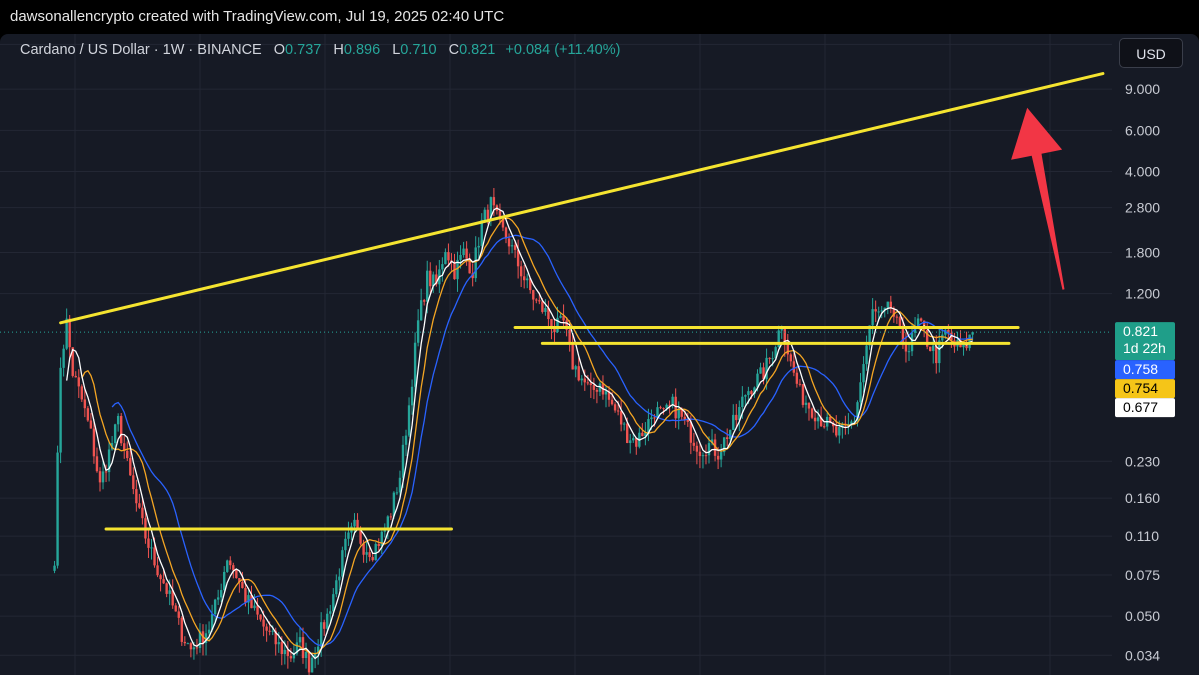 This screenshot has width=1199, height=675. I want to click on high-value: 0.896, so click(362, 50).